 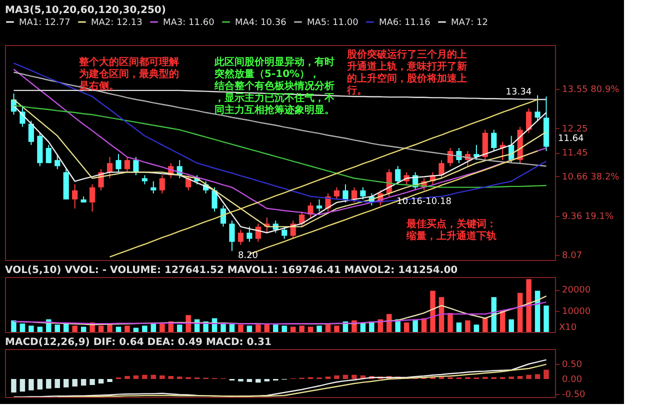 What do you see at coordinates (44, 23) in the screenshot?
I see `legend-label: MA1: 12.77` at bounding box center [44, 23].